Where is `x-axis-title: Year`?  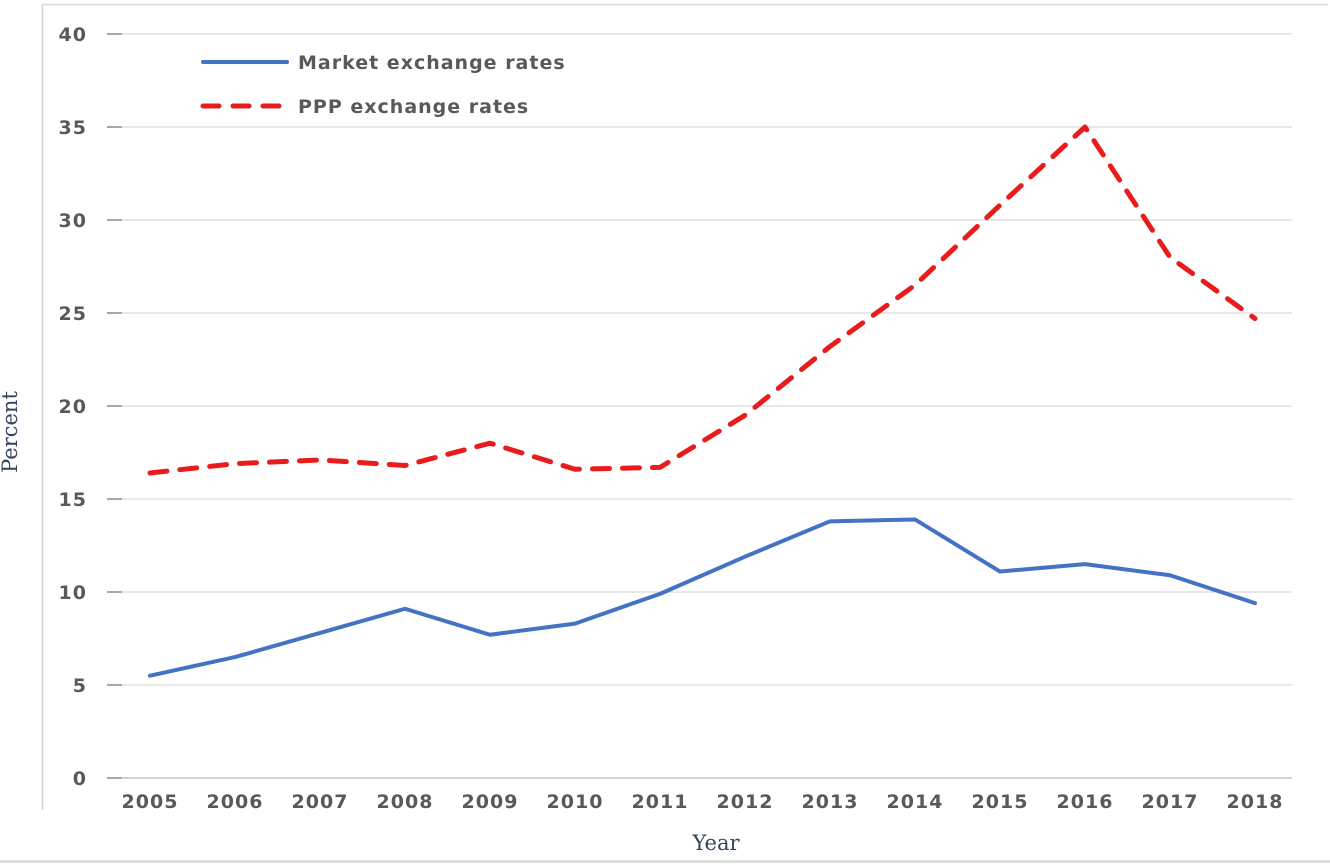 x-axis-title: Year is located at coordinates (715, 843).